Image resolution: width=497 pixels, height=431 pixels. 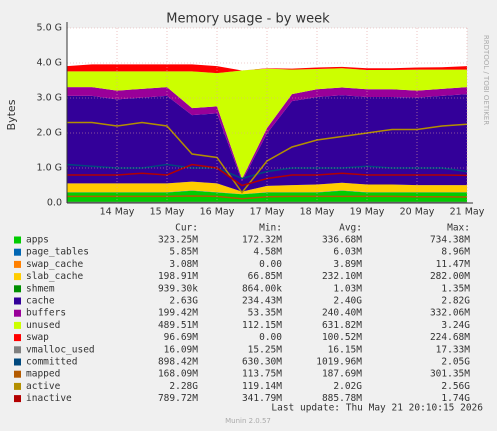 I want to click on x-tick-label: 15 May, so click(x=167, y=212).